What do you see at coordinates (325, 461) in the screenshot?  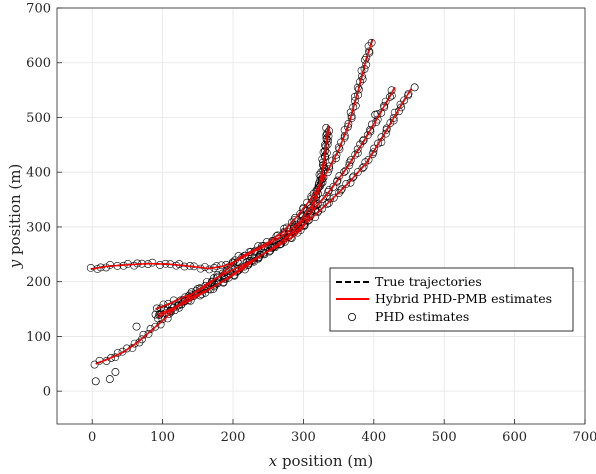 I see `x-axis-label-text: position (m)` at bounding box center [325, 461].